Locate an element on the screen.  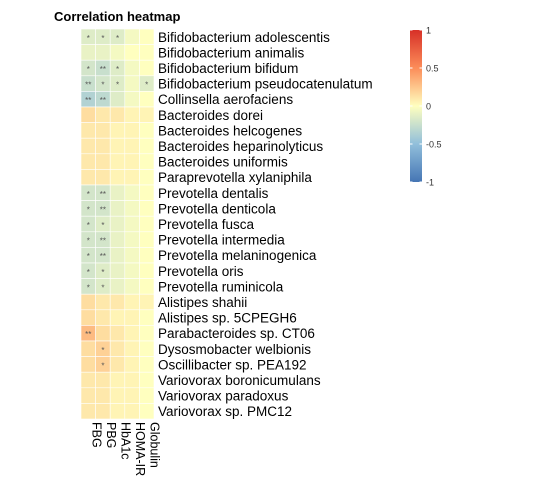
column-label-globulin: Globulin is located at coordinates (155, 445).